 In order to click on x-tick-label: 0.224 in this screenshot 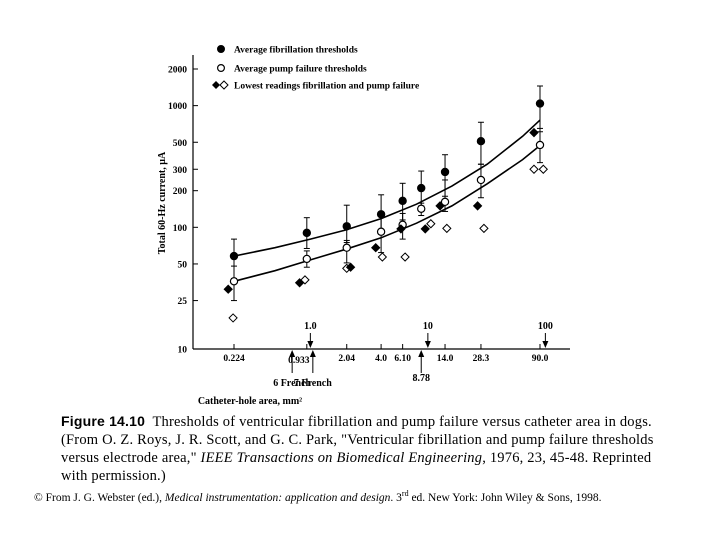, I will do `click(234, 359)`.